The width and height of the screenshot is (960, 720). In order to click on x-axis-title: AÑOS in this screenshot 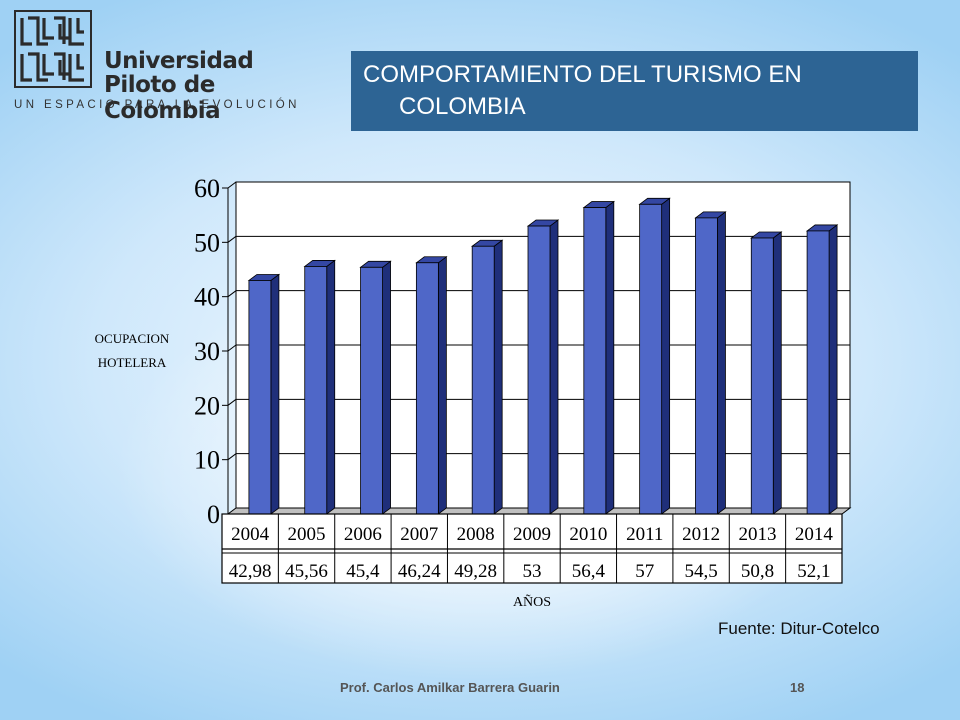, I will do `click(532, 602)`.